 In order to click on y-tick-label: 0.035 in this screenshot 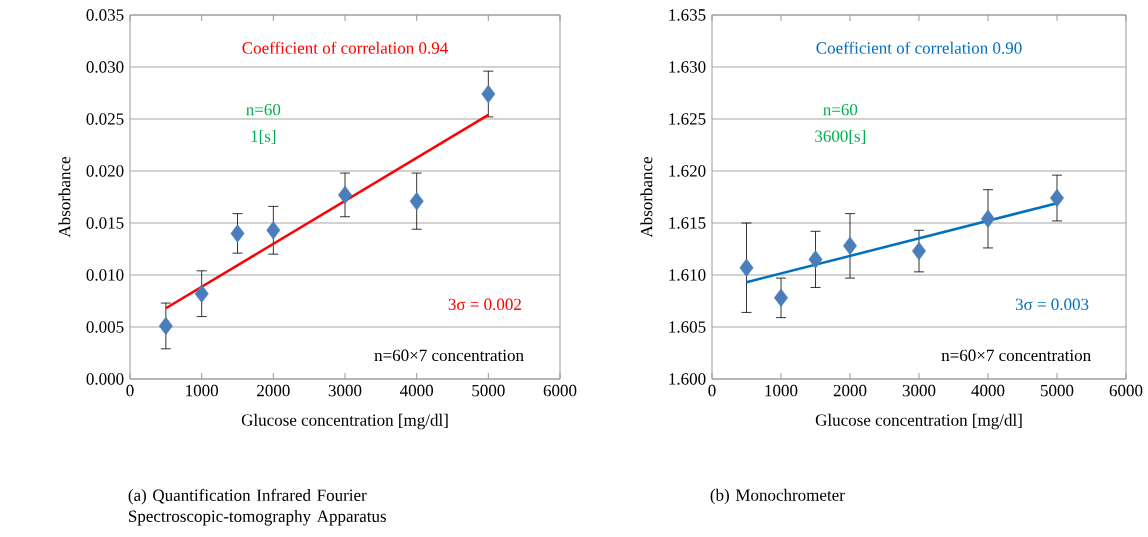, I will do `click(105, 15)`.